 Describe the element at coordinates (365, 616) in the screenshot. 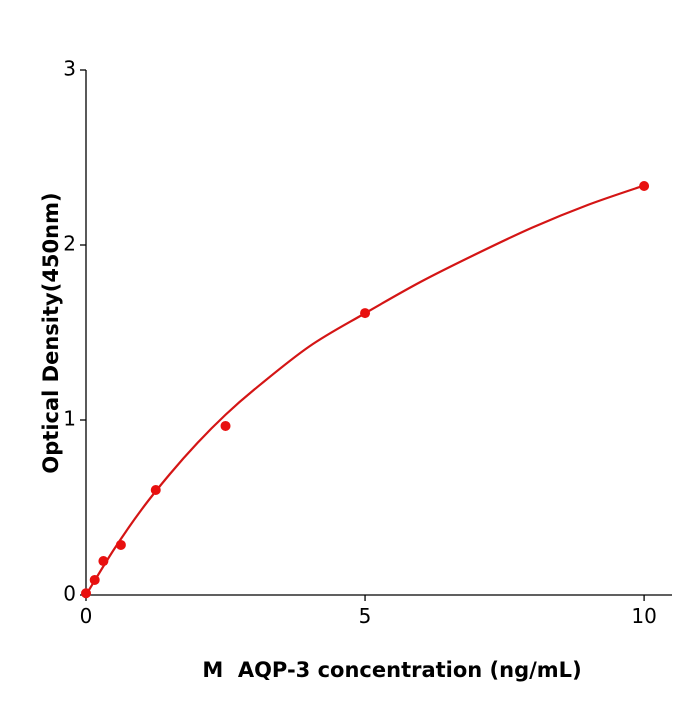

I see `x-tick-label: 5` at that location.